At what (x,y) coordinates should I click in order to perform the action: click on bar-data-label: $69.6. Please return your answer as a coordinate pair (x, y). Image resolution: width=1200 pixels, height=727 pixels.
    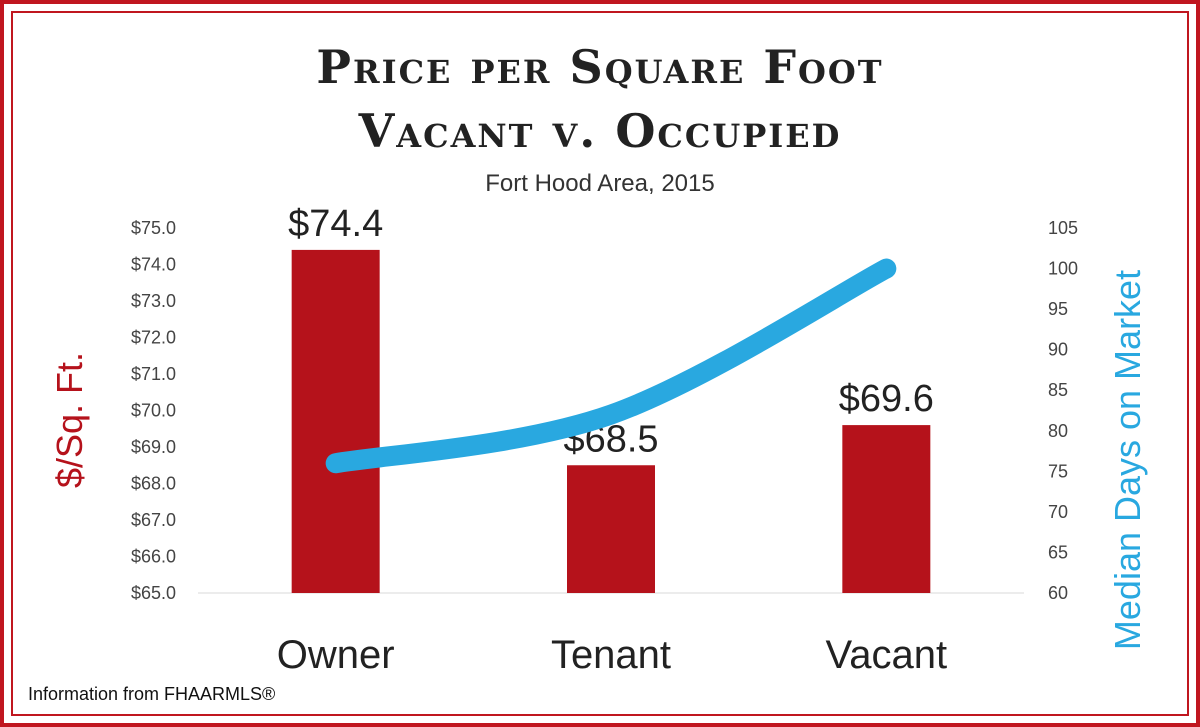
    Looking at the image, I should click on (886, 399).